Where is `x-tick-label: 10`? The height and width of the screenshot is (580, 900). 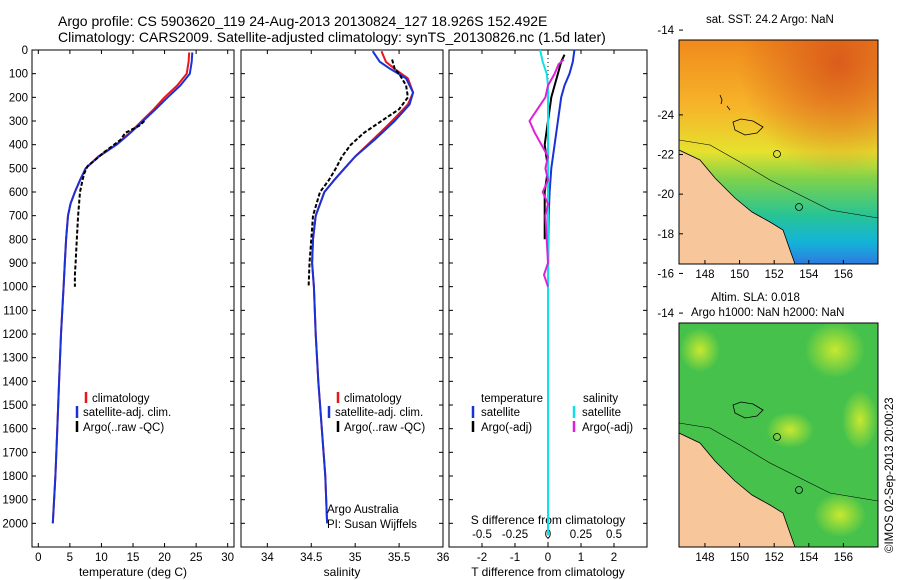
x-tick-label: 10 is located at coordinates (101, 558).